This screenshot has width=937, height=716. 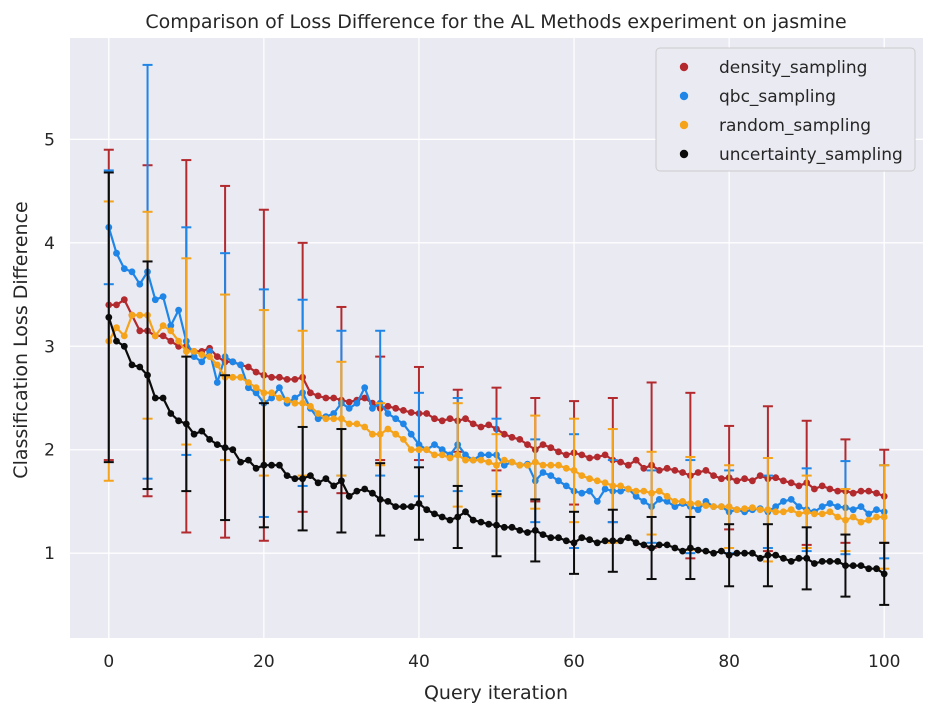 I want to click on legend-box, so click(x=785, y=109).